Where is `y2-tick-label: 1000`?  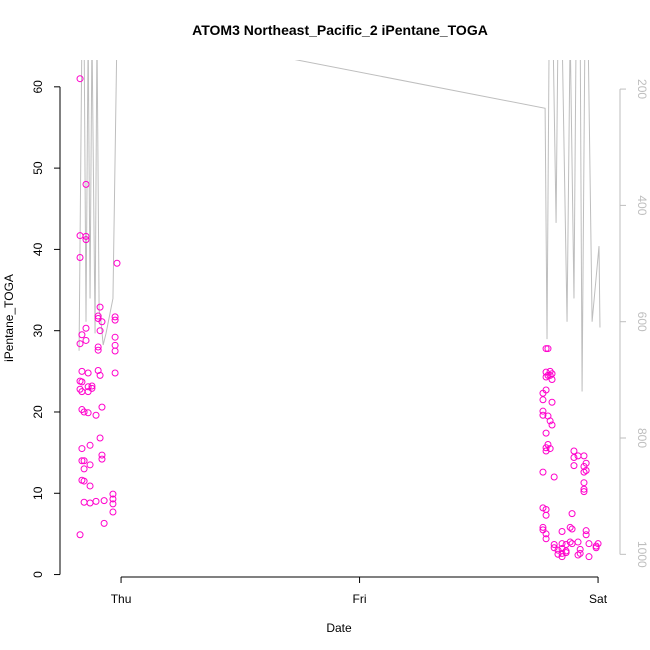
y2-tick-label: 1000 is located at coordinates (642, 554).